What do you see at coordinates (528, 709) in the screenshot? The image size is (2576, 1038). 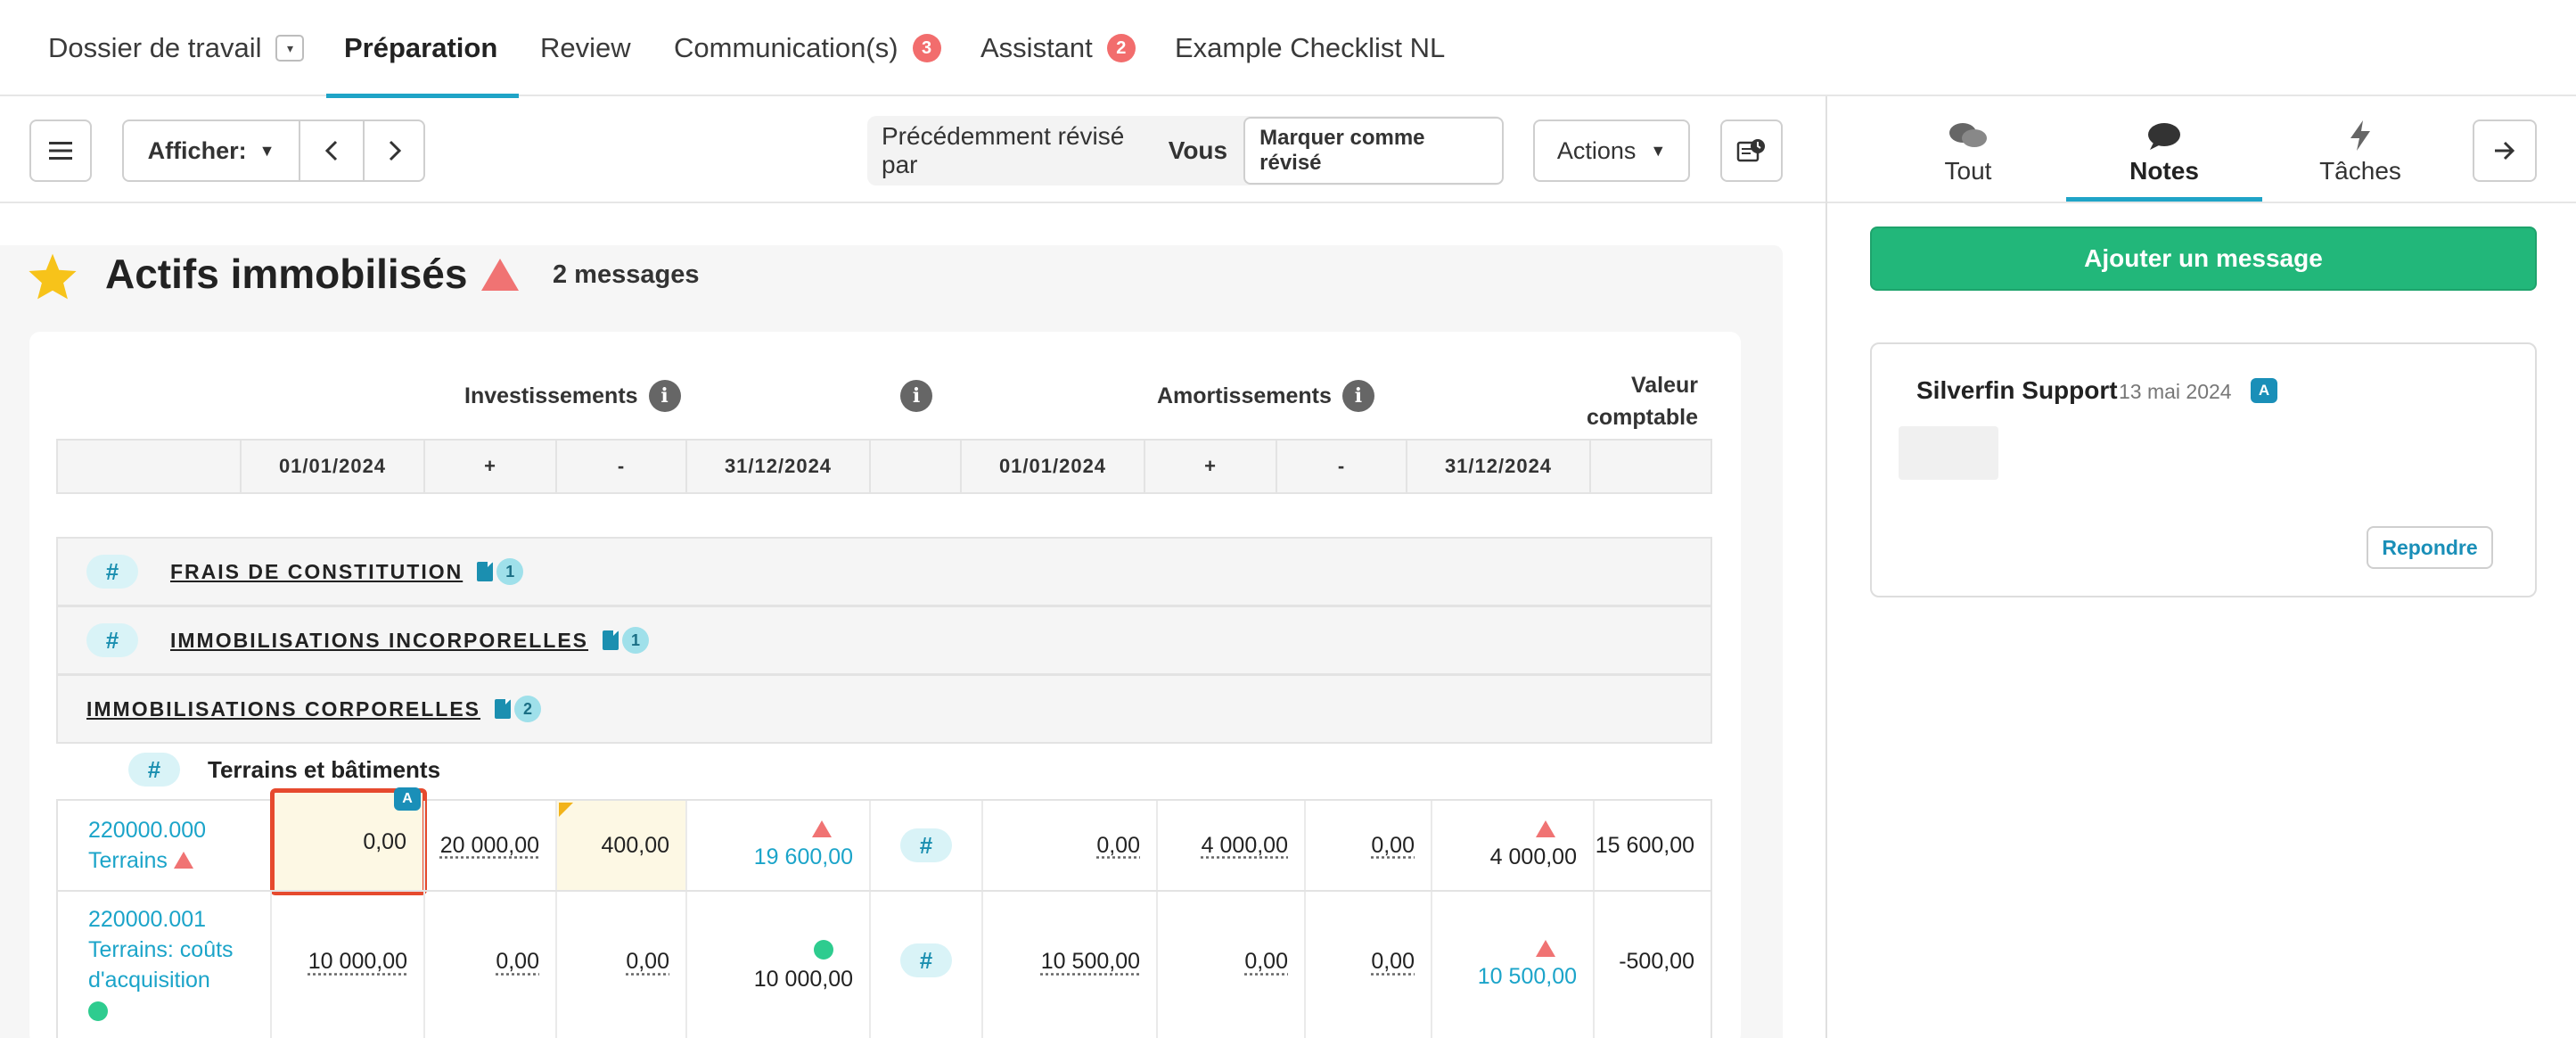 I see `document-count: 2` at bounding box center [528, 709].